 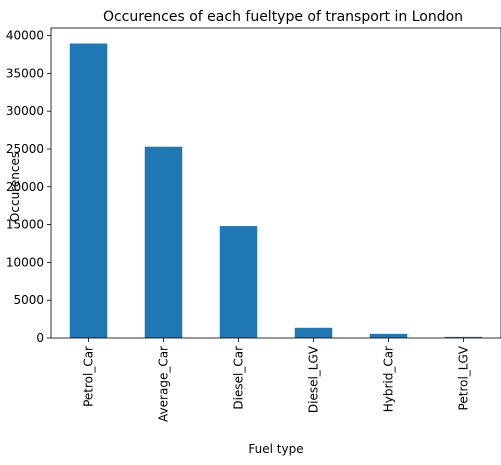 What do you see at coordinates (238, 282) in the screenshot?
I see `bar-diesel-car` at bounding box center [238, 282].